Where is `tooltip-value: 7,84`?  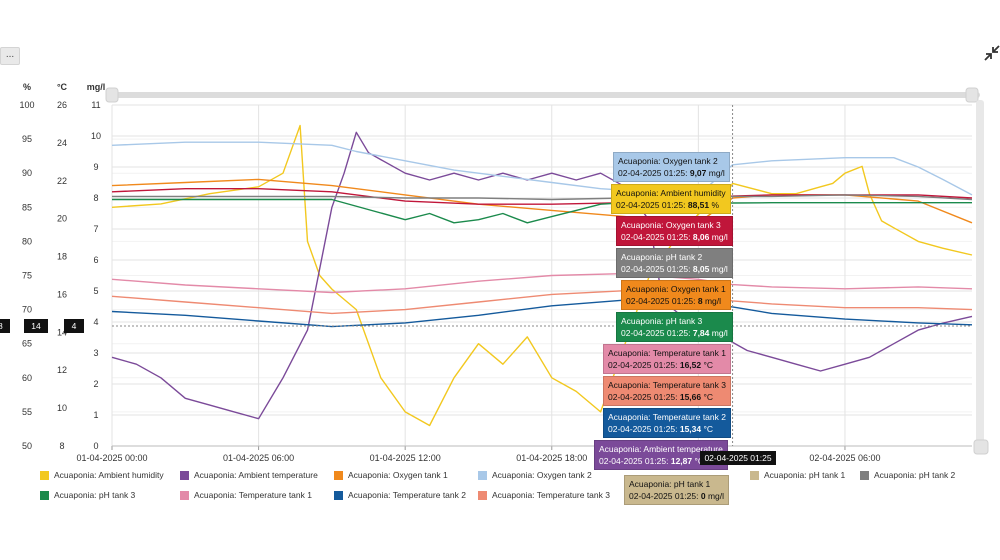 tooltip-value: 7,84 is located at coordinates (701, 333).